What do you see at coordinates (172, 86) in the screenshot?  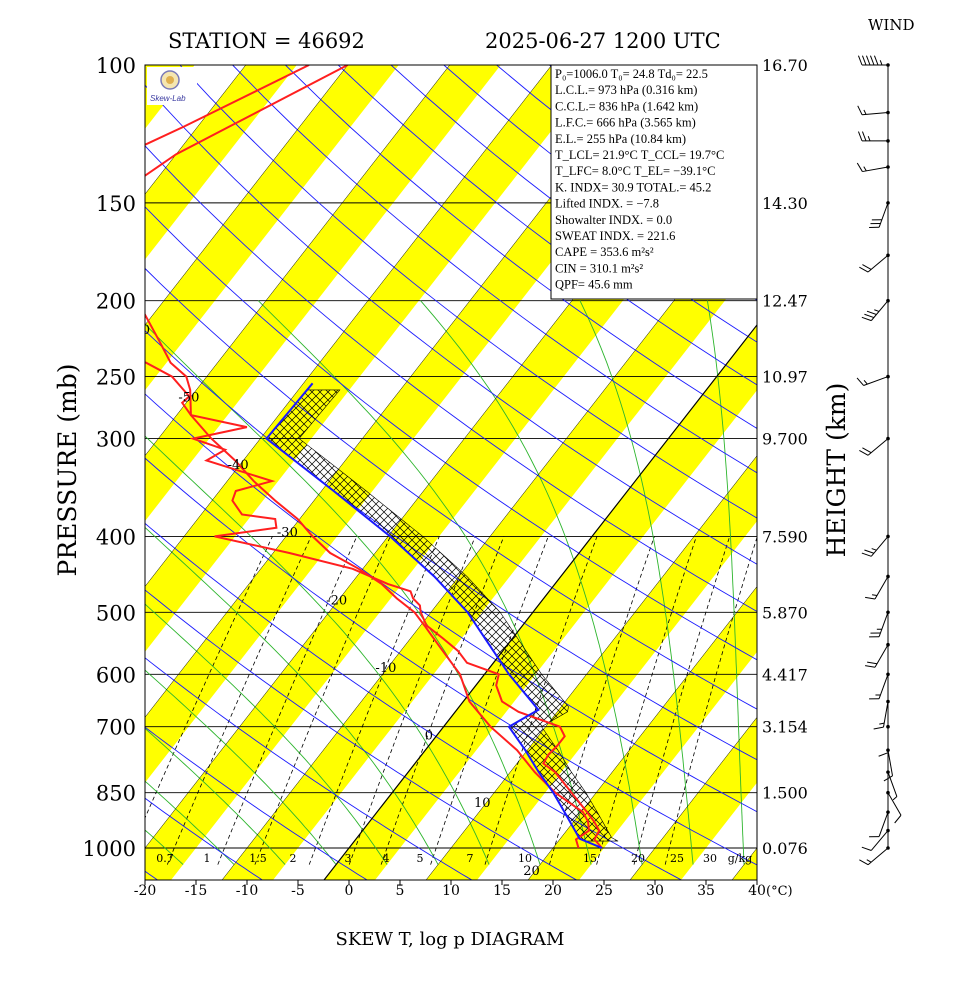 I see `logo: Skew-Lab` at bounding box center [172, 86].